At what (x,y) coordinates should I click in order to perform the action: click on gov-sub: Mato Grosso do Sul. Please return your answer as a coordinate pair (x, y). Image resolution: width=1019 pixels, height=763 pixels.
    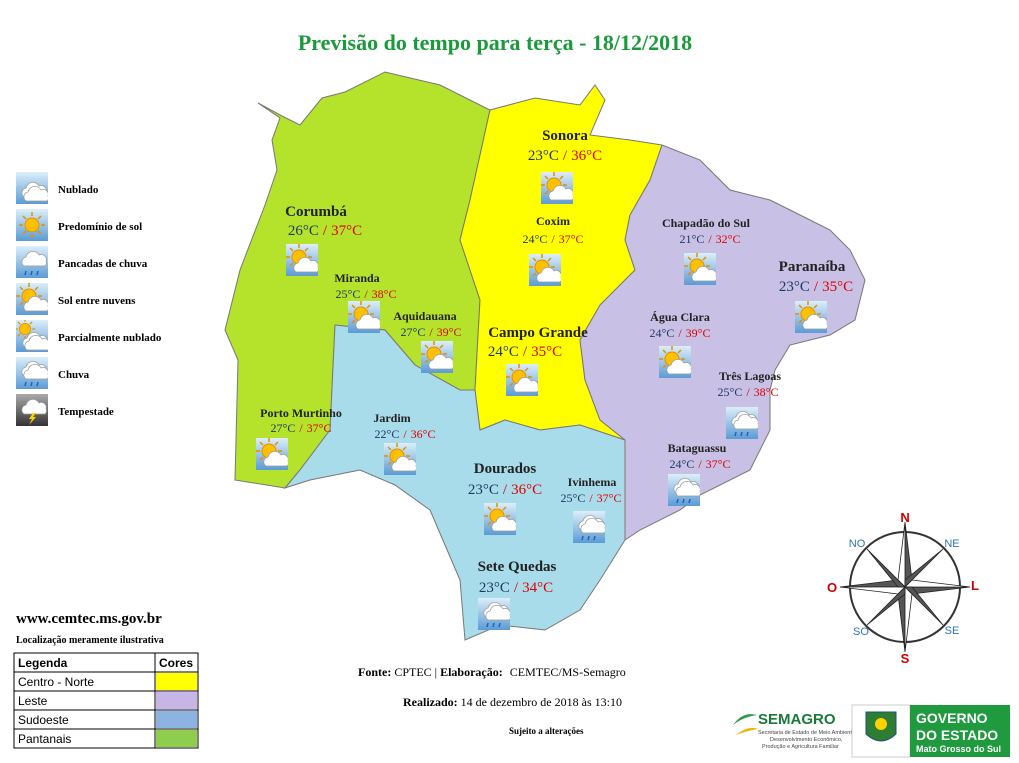
    Looking at the image, I should click on (958, 749).